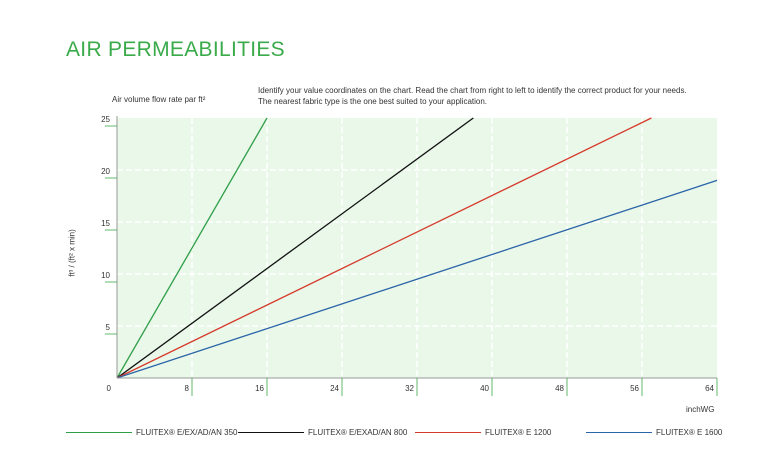  I want to click on x-tick-label: 56, so click(634, 388).